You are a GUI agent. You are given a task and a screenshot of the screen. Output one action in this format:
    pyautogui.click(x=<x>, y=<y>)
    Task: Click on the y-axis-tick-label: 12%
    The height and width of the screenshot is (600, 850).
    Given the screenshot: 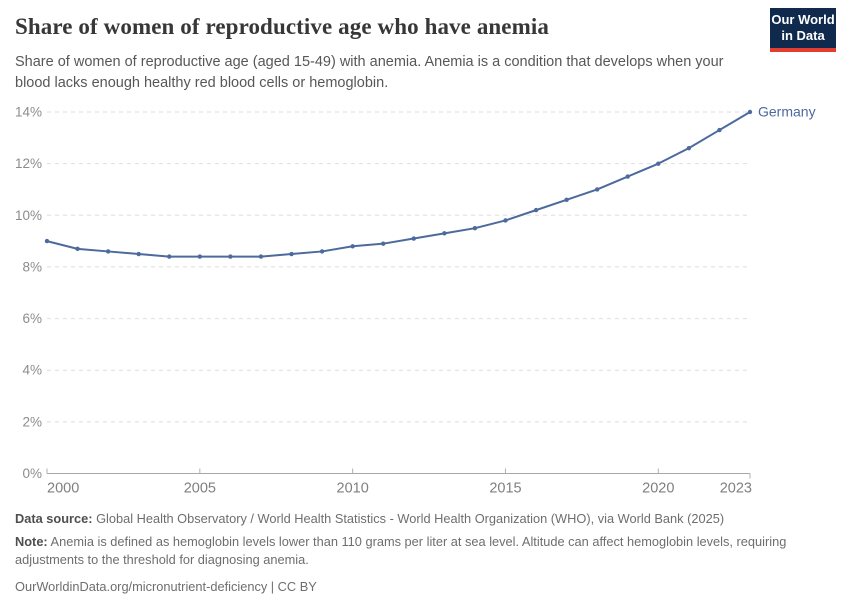 What is the action you would take?
    pyautogui.click(x=28, y=163)
    